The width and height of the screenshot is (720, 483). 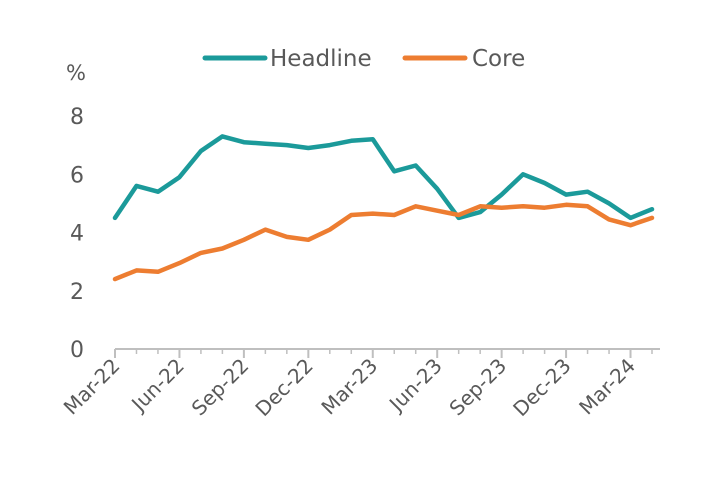 I want to click on x-tick-label: Jun-22, so click(x=157, y=386).